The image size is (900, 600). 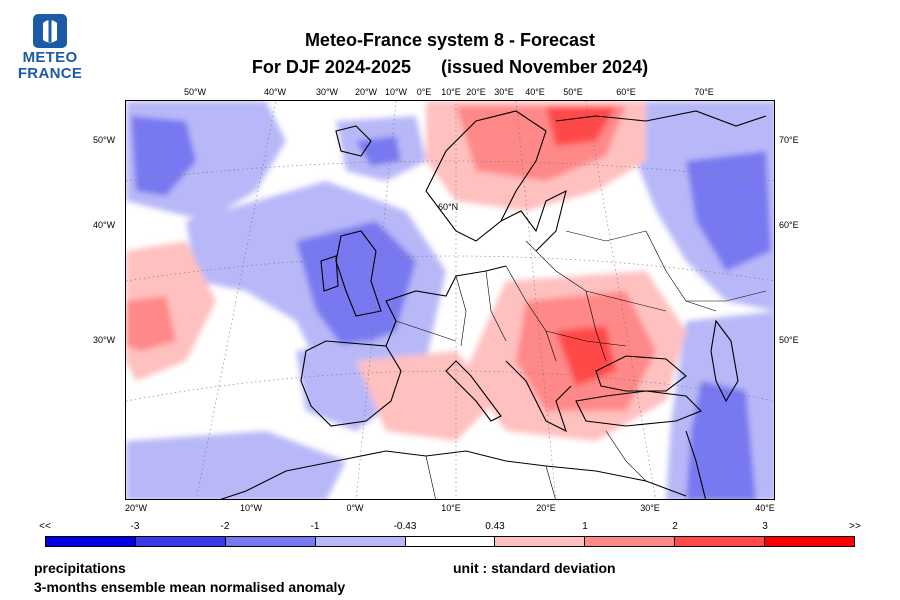 What do you see at coordinates (251, 508) in the screenshot?
I see `tick-bottom-1: 10°W` at bounding box center [251, 508].